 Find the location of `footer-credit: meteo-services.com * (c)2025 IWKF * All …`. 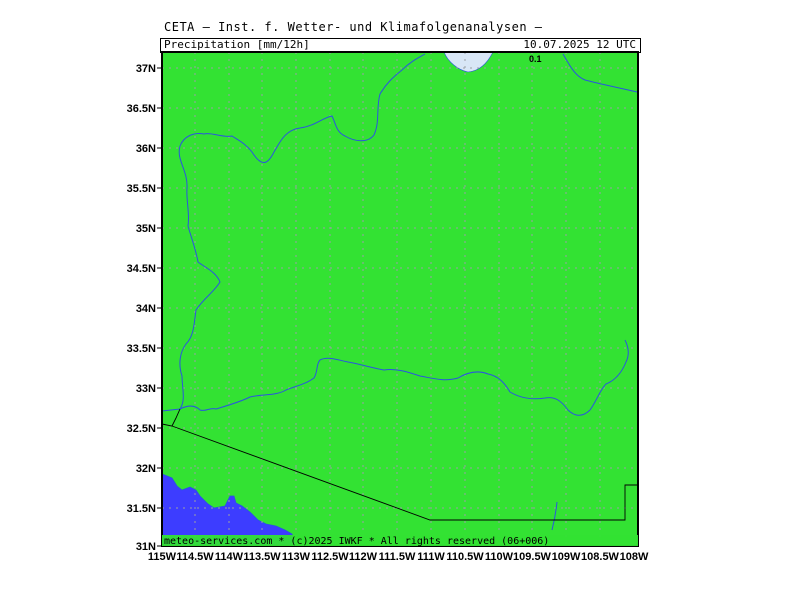

footer-credit: meteo-services.com * (c)2025 IWKF * All … is located at coordinates (356, 541).